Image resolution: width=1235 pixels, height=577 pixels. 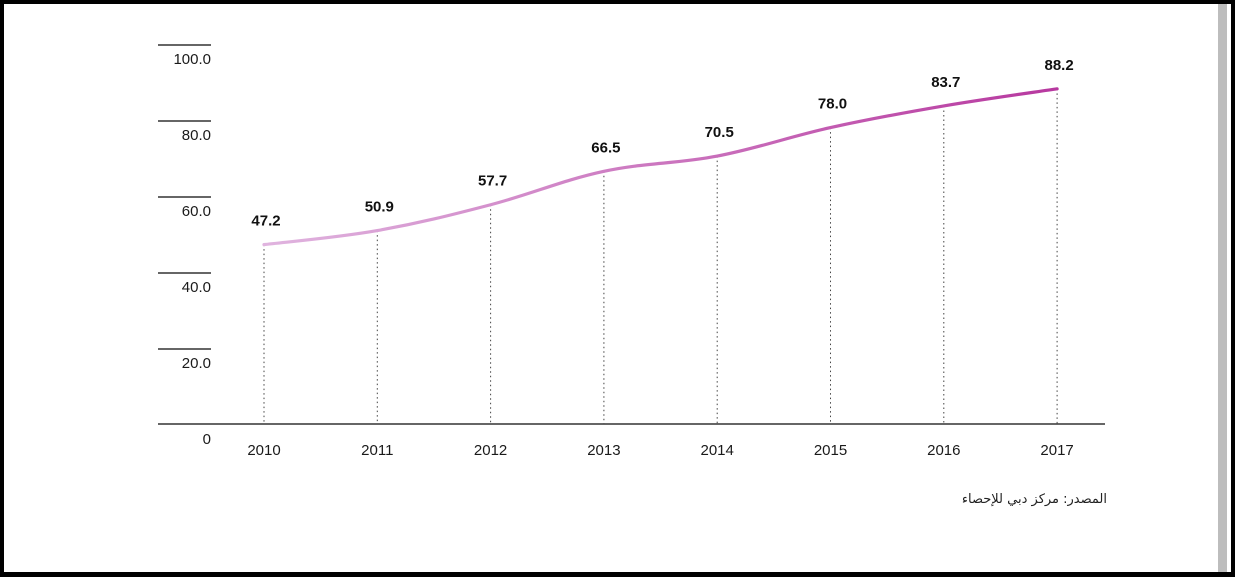 What do you see at coordinates (832, 104) in the screenshot?
I see `data-label: 78.0` at bounding box center [832, 104].